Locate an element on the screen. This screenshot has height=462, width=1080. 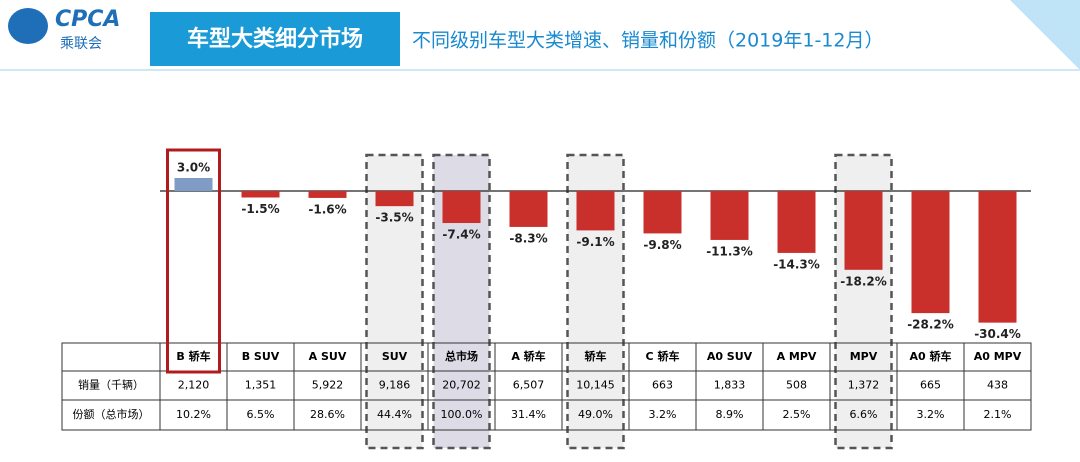
table-cell: 1,372 is located at coordinates (864, 385).